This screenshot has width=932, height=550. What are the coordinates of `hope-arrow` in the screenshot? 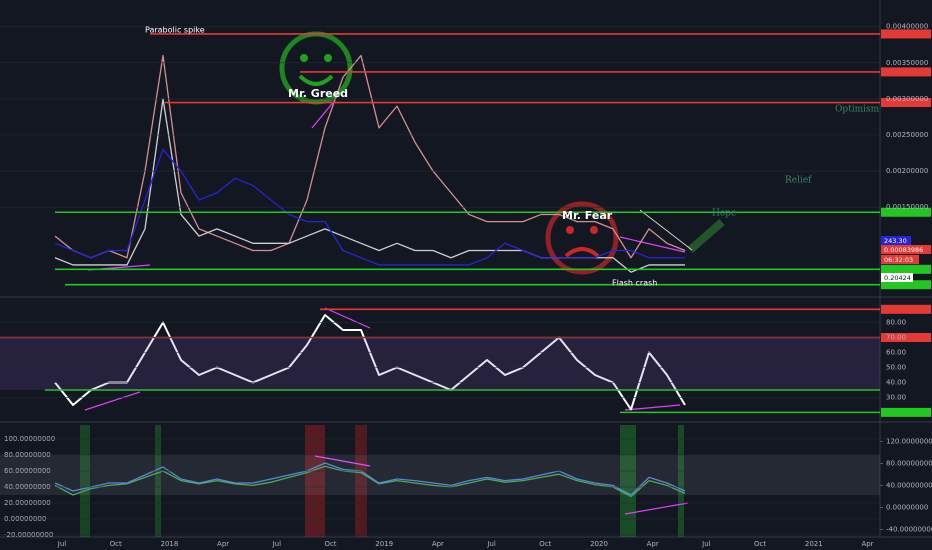 It's located at (706, 236).